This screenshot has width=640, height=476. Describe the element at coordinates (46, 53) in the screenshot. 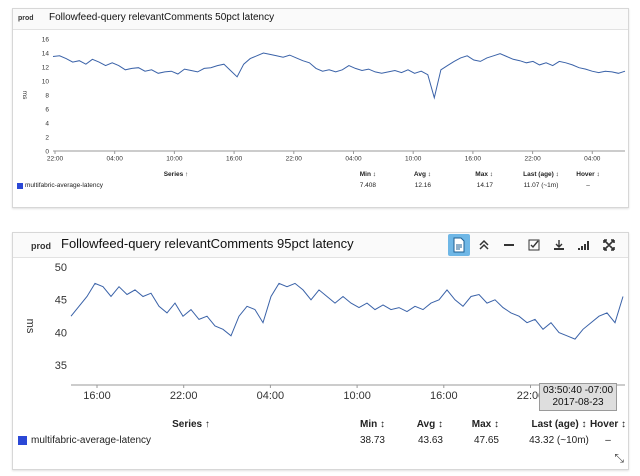

I see `y-tick-label: 14` at that location.